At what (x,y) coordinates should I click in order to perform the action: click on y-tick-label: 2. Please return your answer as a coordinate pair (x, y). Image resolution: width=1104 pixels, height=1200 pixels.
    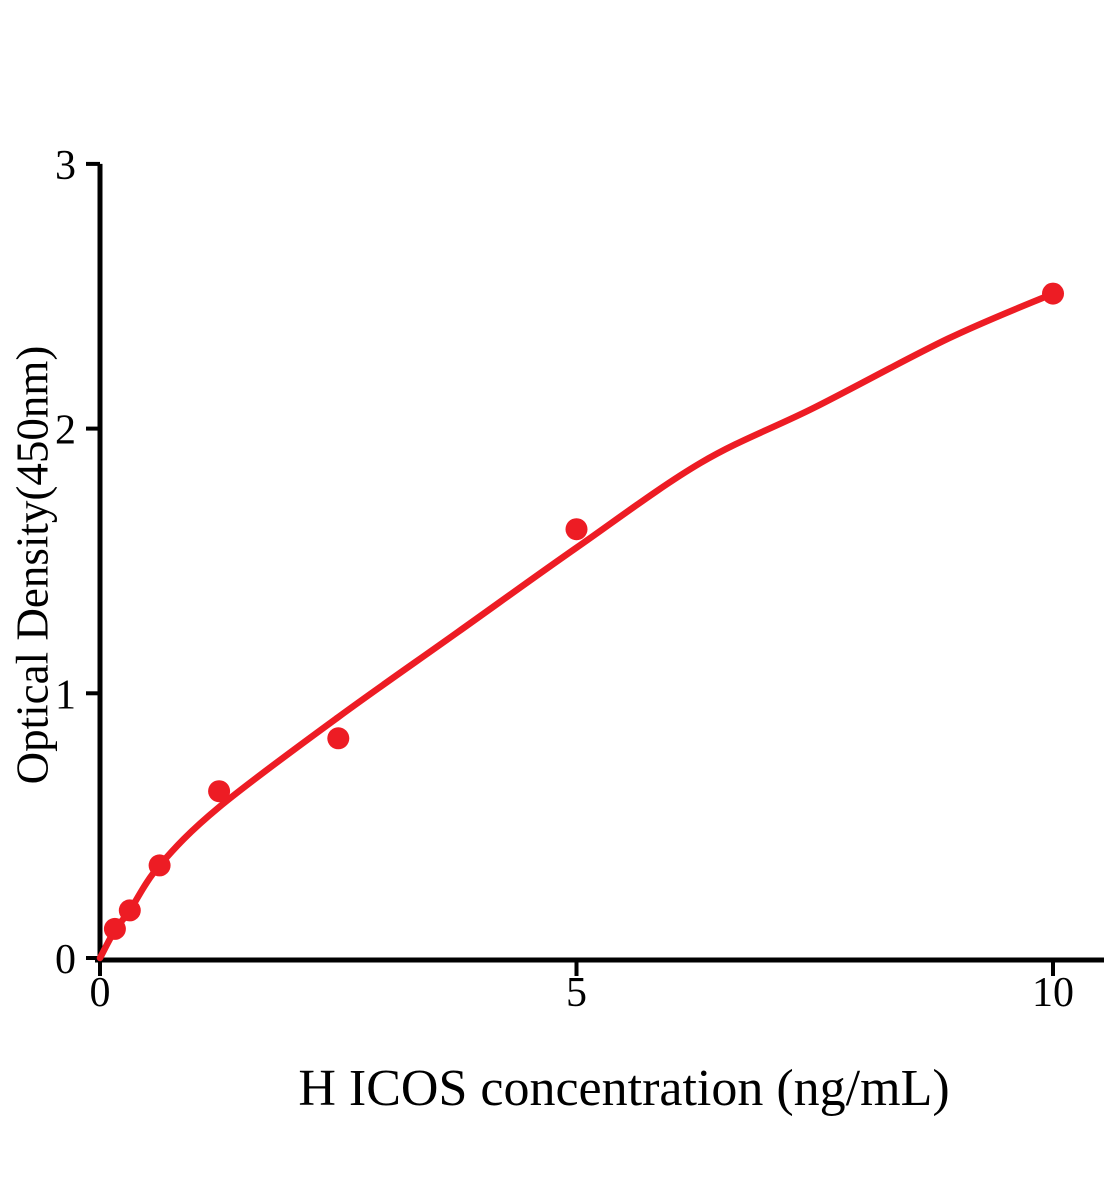
    Looking at the image, I should click on (65, 431).